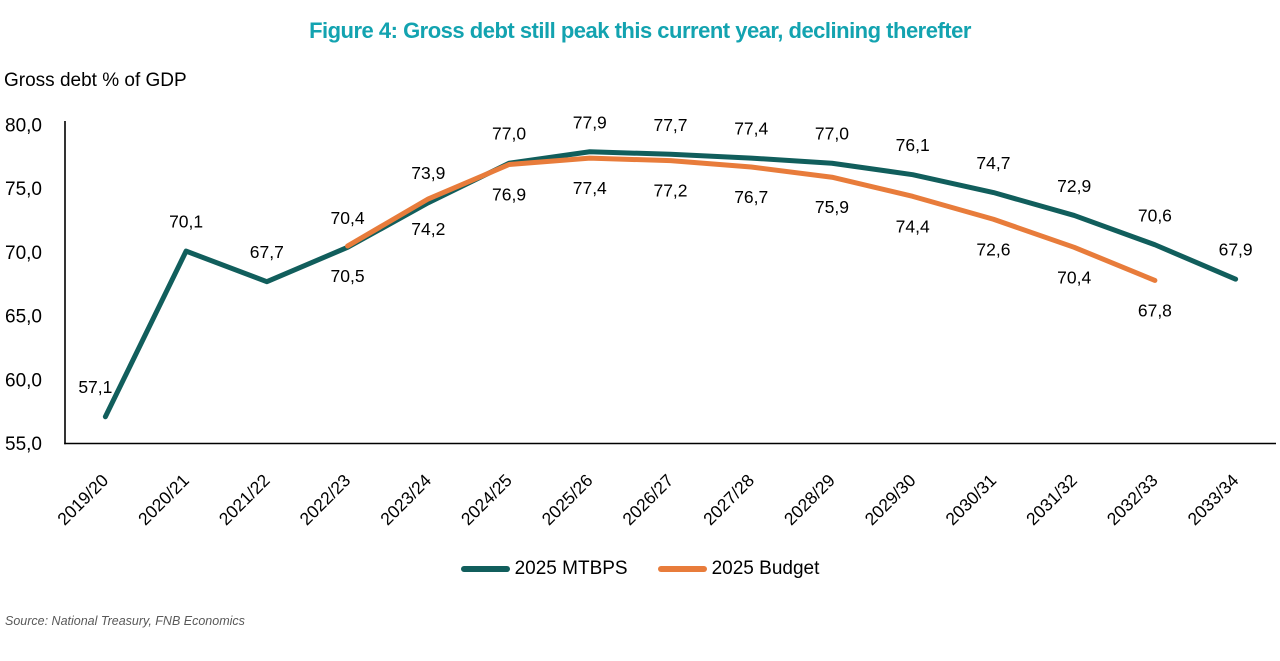 This screenshot has width=1280, height=661. Describe the element at coordinates (244, 499) in the screenshot. I see `x-tick-label: 2021/22` at that location.